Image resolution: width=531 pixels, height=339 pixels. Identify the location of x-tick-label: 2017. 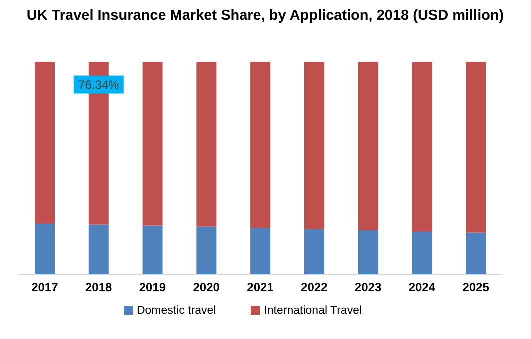
(45, 287).